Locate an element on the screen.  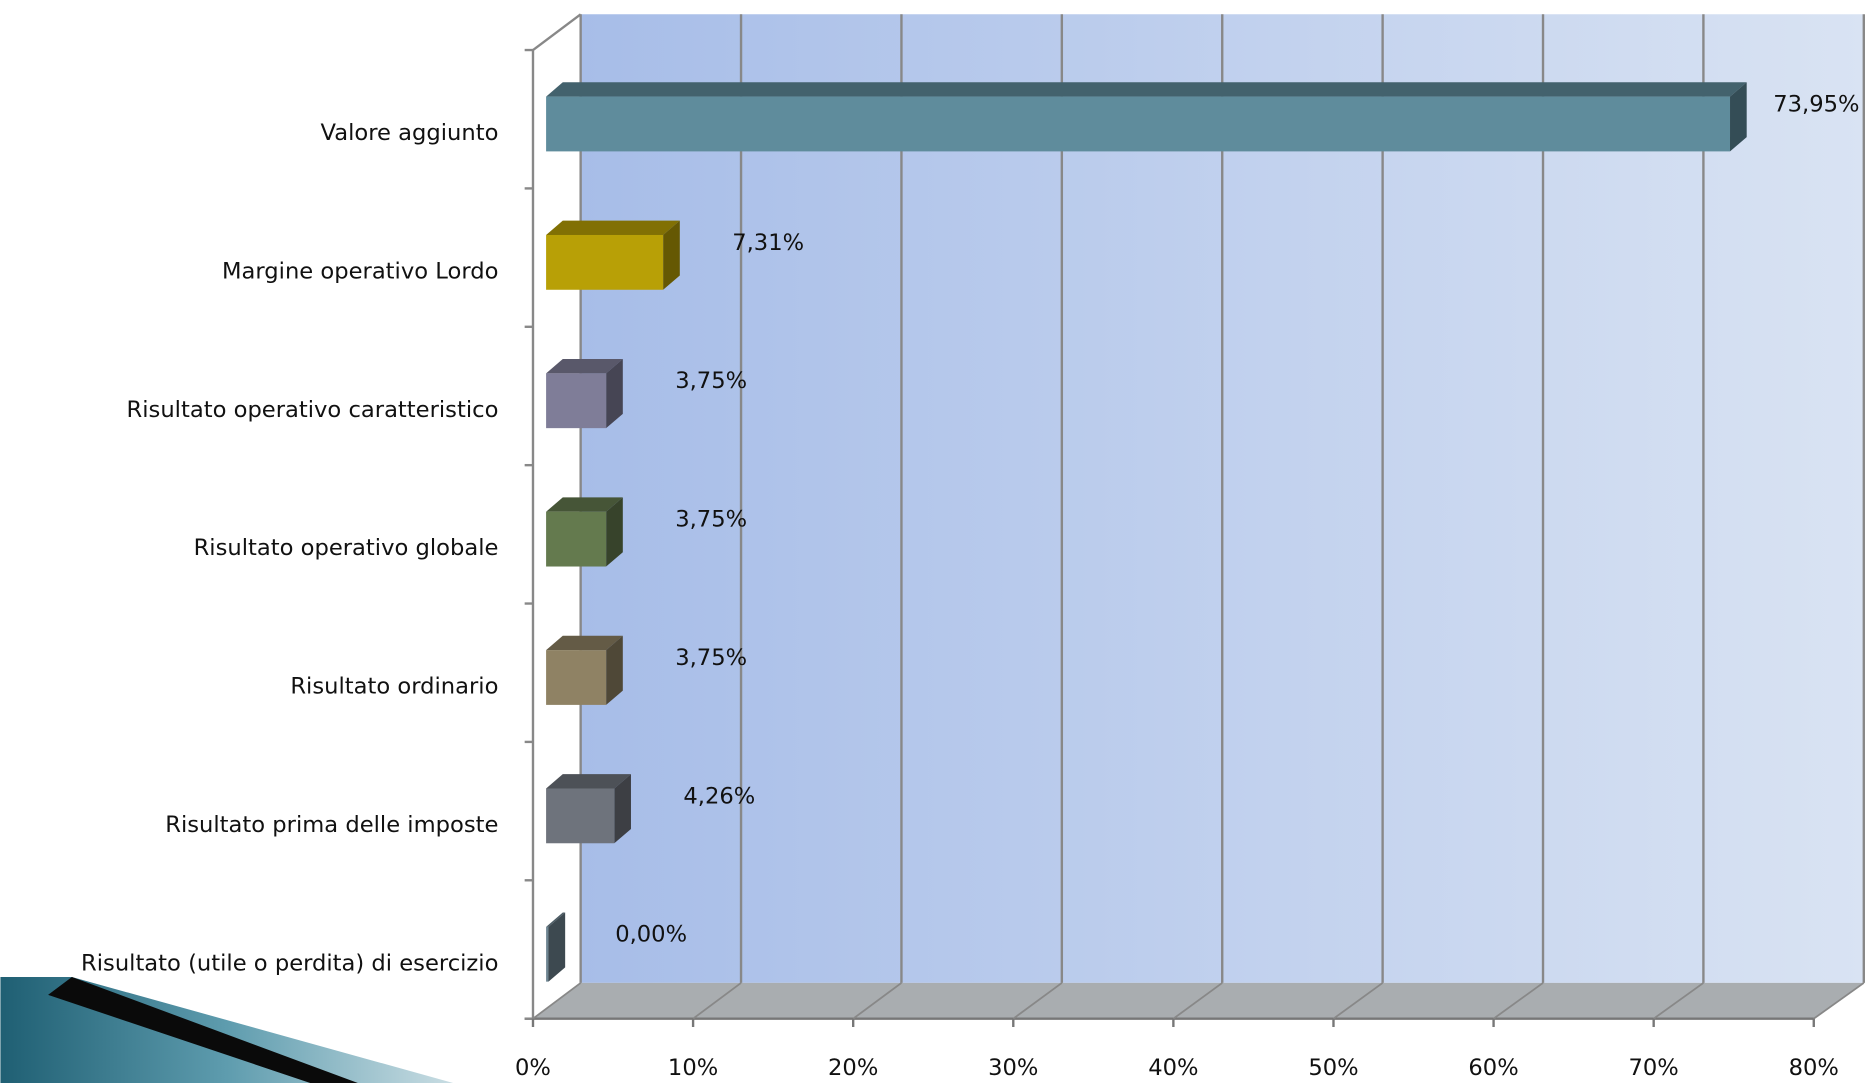
category-label: Margine operativo Lordo is located at coordinates (360, 271).